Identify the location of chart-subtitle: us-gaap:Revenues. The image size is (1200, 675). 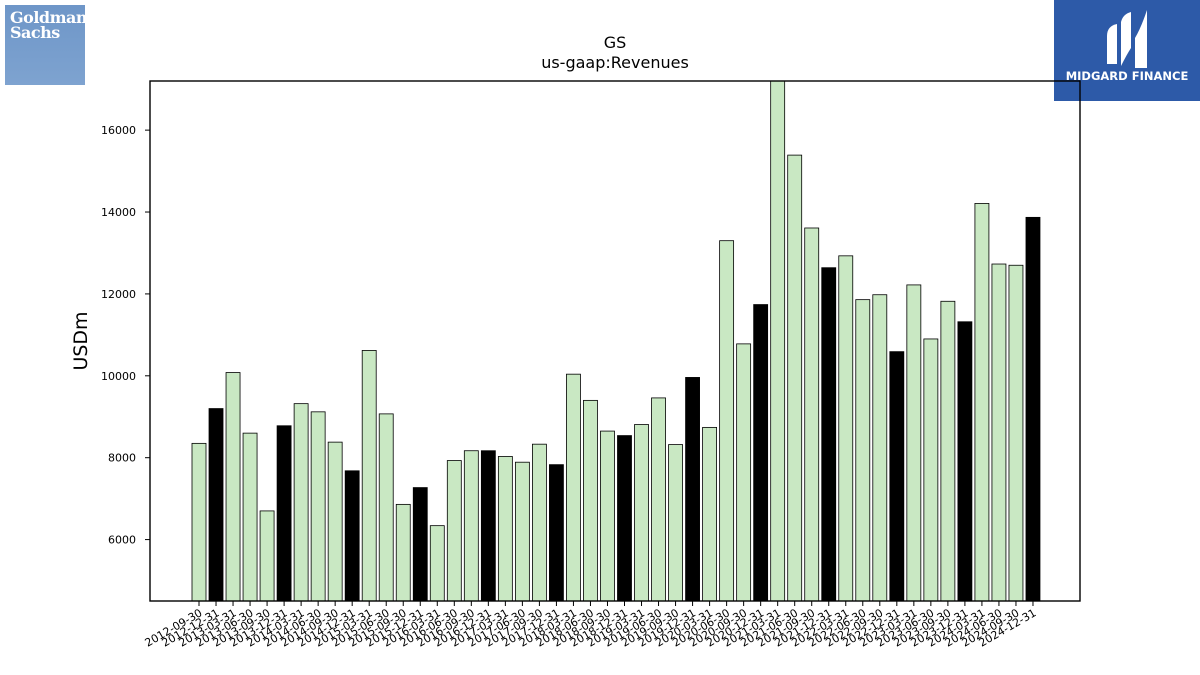
(615, 62).